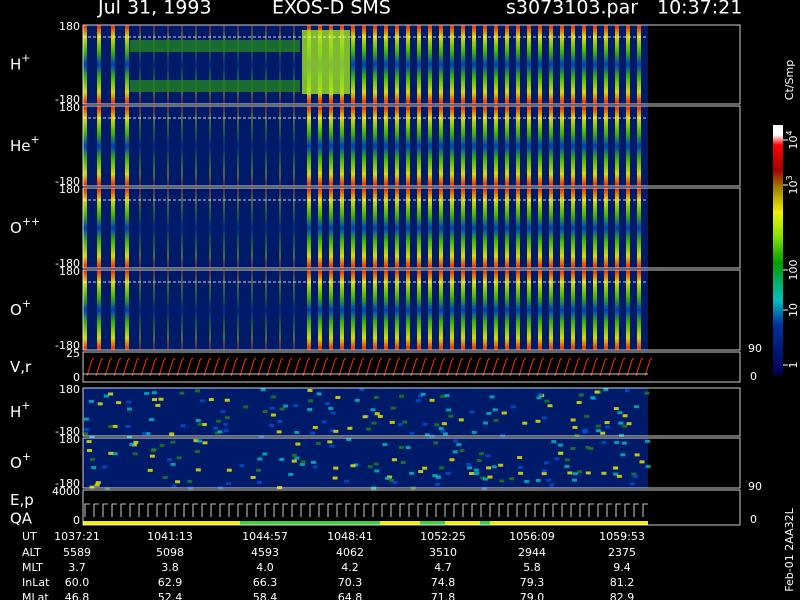  Describe the element at coordinates (20, 146) in the screenshot. I see `panel-label-base: He` at that location.